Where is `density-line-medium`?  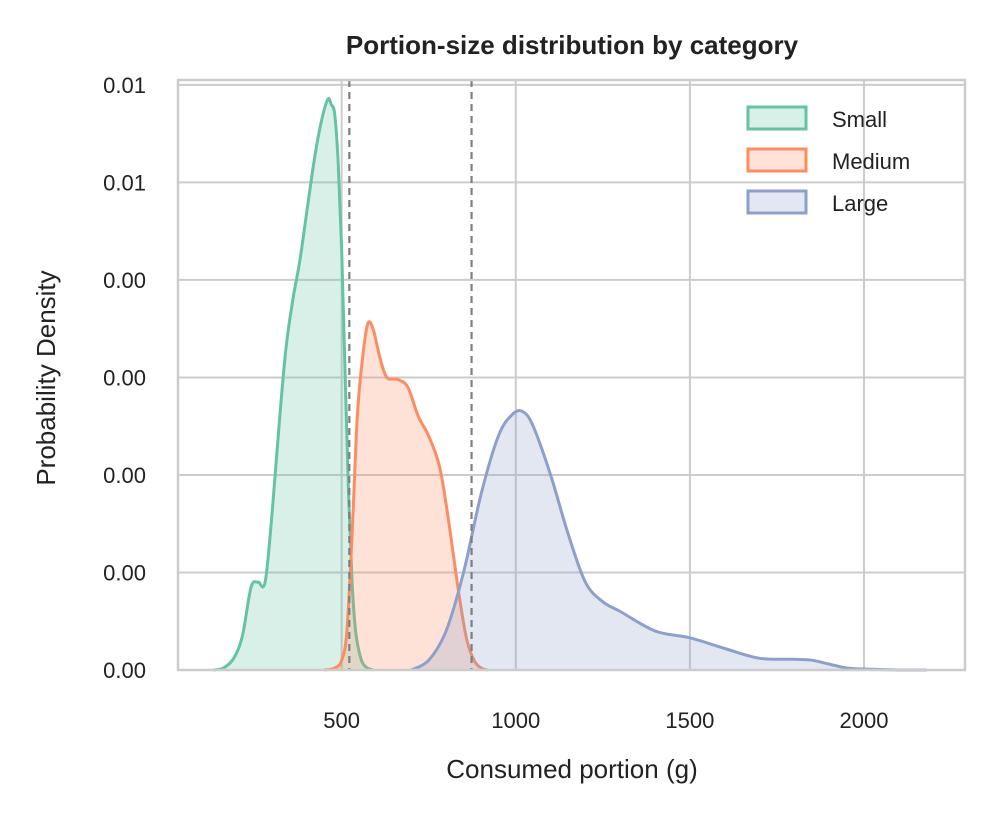
density-line-medium is located at coordinates (406, 496).